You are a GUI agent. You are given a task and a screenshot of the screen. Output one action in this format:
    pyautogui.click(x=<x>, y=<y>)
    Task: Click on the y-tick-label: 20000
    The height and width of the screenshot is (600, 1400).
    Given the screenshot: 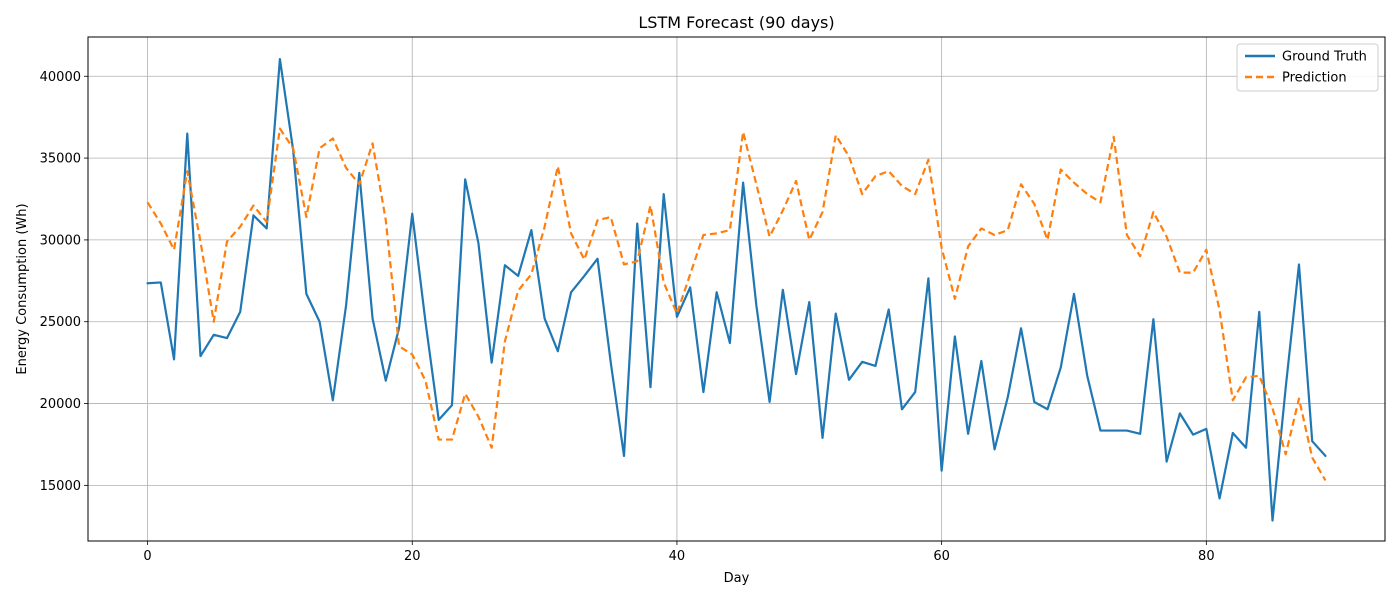 What is the action you would take?
    pyautogui.click(x=60, y=404)
    